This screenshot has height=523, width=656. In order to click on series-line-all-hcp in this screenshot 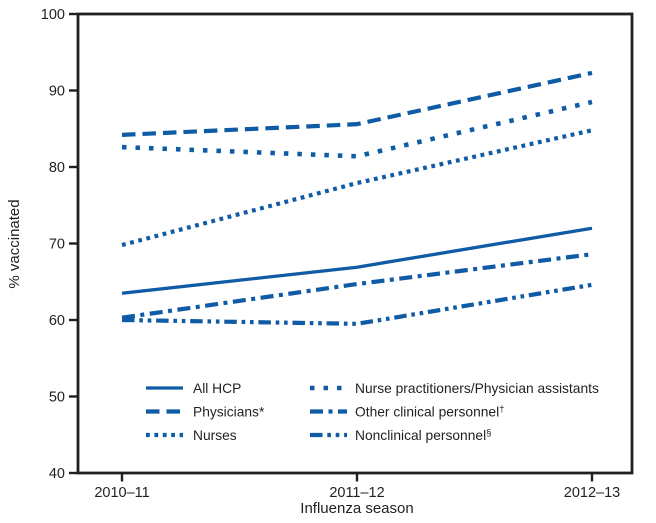, I will do `click(357, 260)`.